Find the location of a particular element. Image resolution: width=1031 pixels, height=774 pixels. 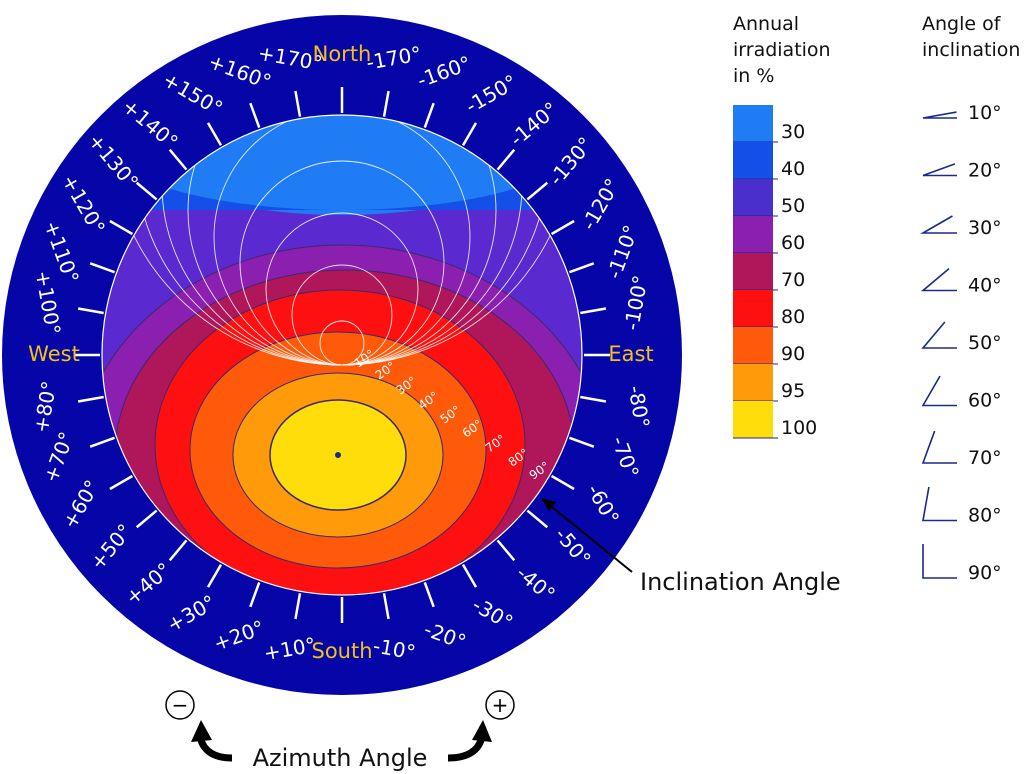

inclination-legend-label: 10° is located at coordinates (985, 113).